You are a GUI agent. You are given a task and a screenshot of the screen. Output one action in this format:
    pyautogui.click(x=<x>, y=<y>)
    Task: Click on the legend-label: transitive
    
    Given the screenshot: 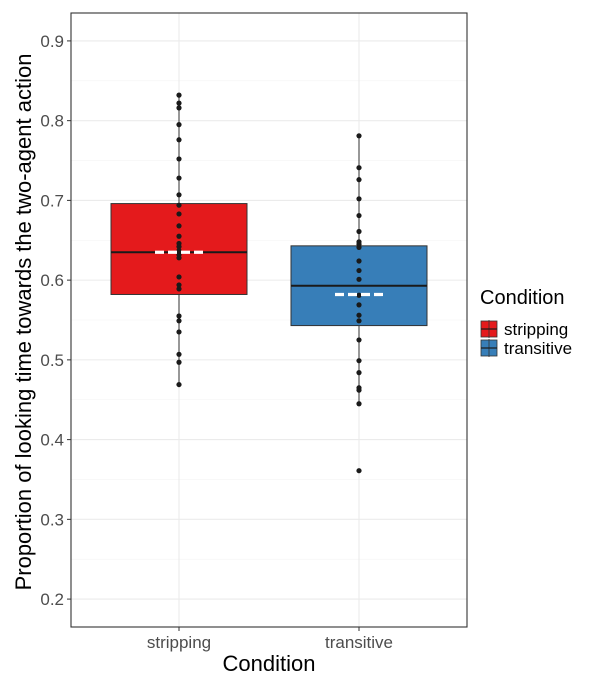 What is the action you would take?
    pyautogui.click(x=538, y=348)
    